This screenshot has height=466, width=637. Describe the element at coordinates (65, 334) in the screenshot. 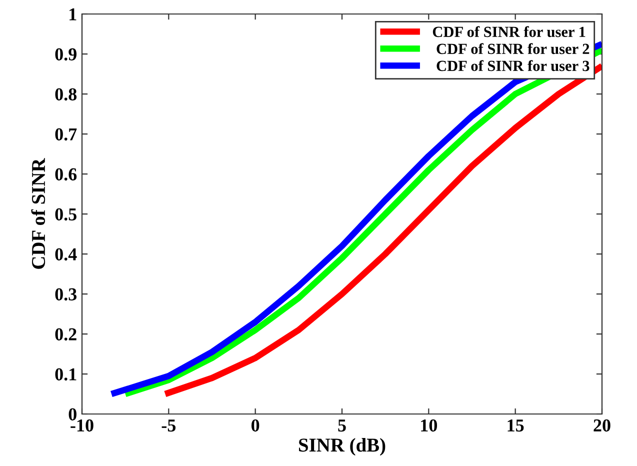

I see `y-tick-label: 0.2` at that location.